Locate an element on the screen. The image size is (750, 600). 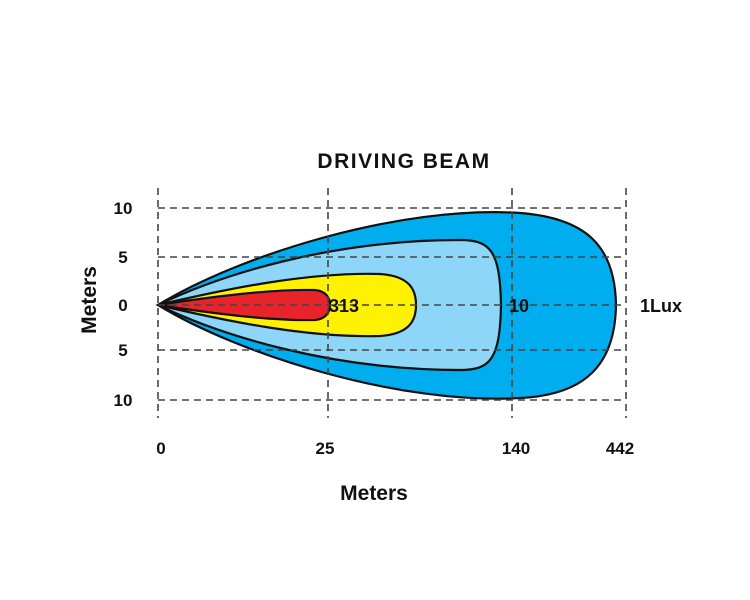
y-tick-10-bottom: 10 is located at coordinates (123, 400).